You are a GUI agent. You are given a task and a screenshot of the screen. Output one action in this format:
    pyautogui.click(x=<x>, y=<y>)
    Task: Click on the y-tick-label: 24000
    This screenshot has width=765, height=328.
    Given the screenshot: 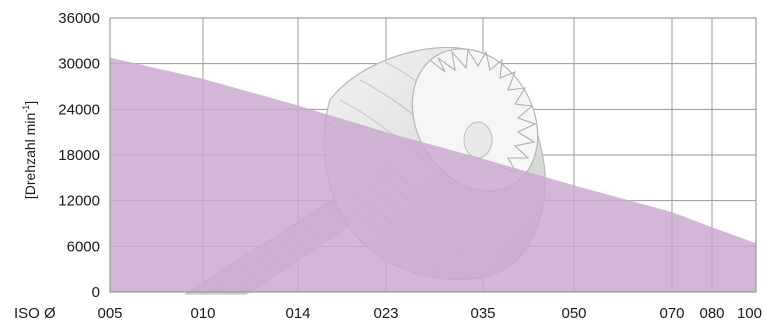 What is the action you would take?
    pyautogui.click(x=79, y=109)
    